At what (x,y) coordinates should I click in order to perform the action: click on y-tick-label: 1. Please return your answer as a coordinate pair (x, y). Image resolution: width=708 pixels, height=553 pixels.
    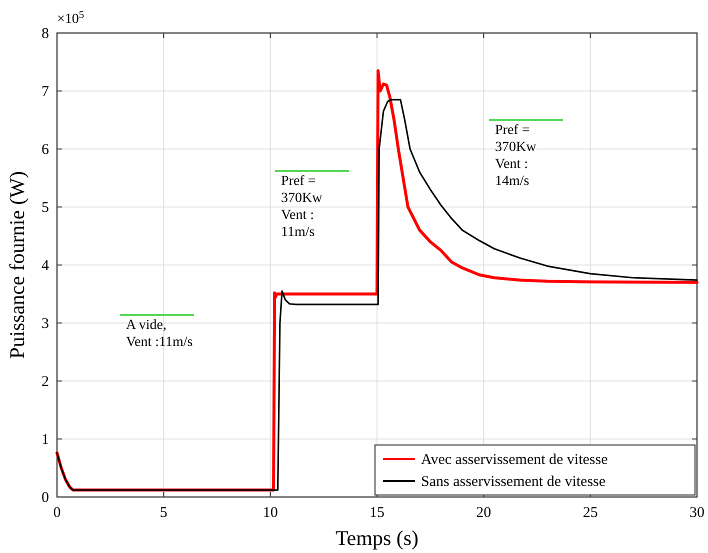
    Looking at the image, I should click on (45, 440).